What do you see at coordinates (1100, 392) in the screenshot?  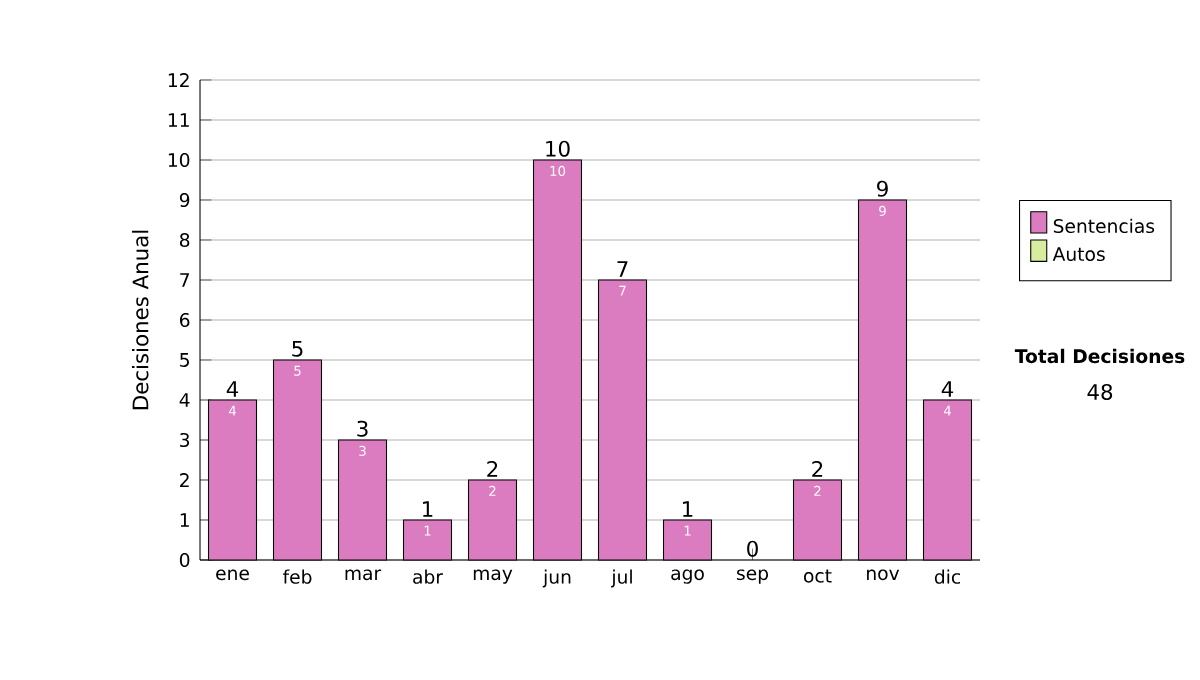 I see `text: 48` at bounding box center [1100, 392].